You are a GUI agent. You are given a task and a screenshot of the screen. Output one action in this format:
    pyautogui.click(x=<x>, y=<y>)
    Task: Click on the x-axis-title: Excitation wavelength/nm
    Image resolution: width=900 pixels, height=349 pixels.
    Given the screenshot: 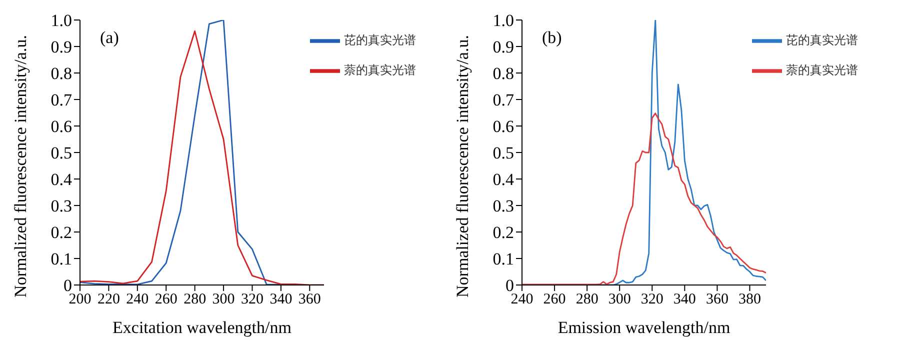 What is the action you would take?
    pyautogui.click(x=202, y=327)
    